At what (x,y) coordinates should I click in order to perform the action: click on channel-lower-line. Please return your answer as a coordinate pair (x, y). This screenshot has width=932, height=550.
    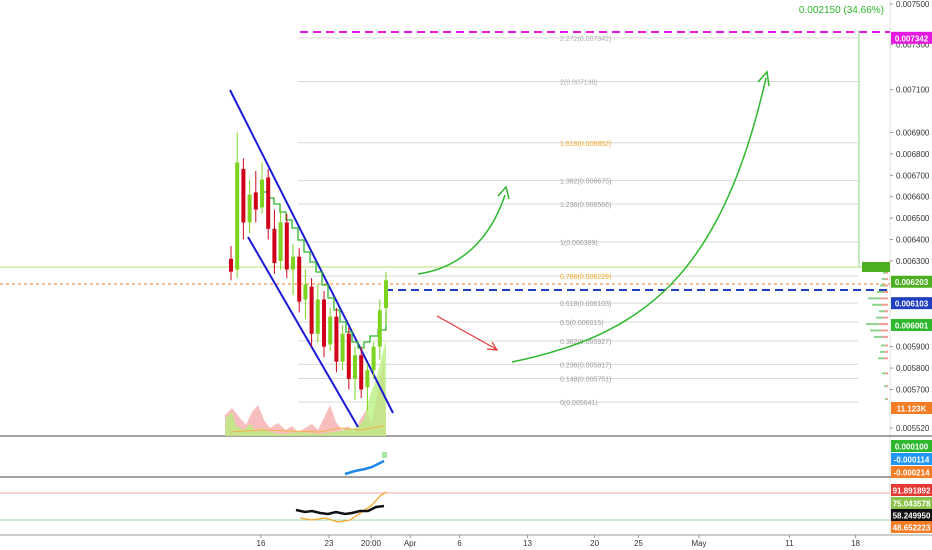
    Looking at the image, I should click on (303, 332).